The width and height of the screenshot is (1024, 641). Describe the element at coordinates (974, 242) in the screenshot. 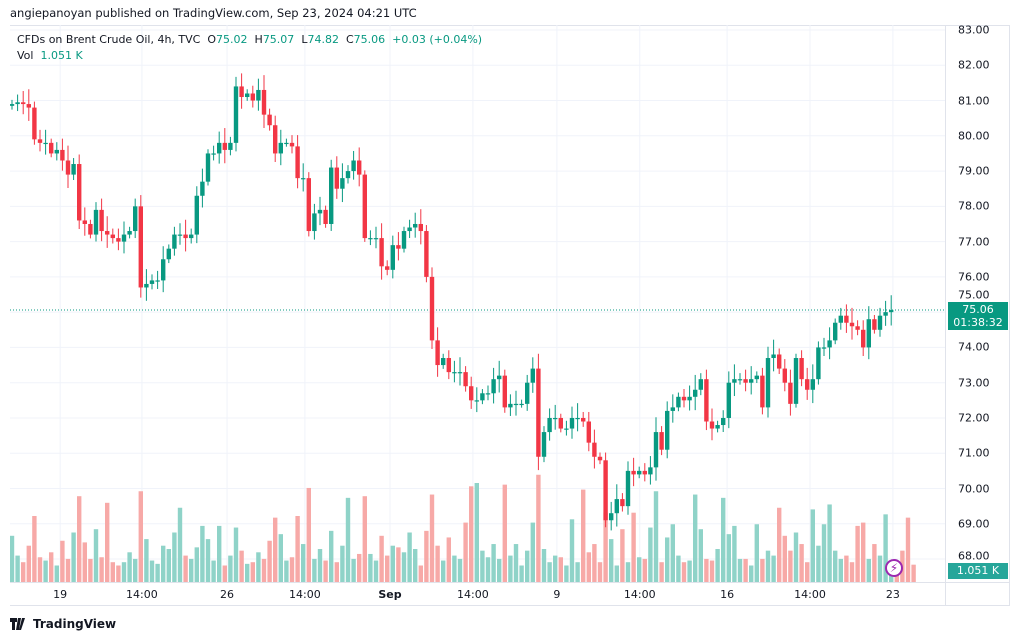

I see `price-tick-label: 77.00` at that location.